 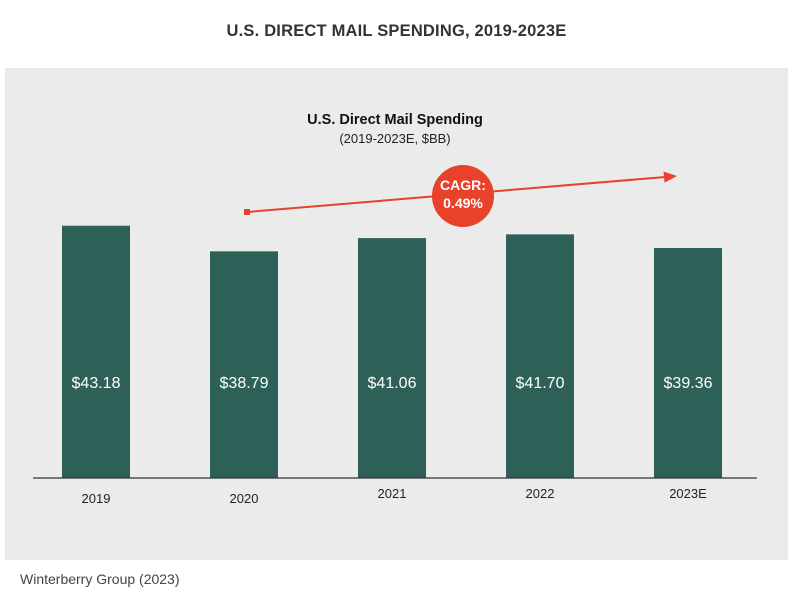 What do you see at coordinates (392, 493) in the screenshot?
I see `x-tick-label: 2021` at bounding box center [392, 493].